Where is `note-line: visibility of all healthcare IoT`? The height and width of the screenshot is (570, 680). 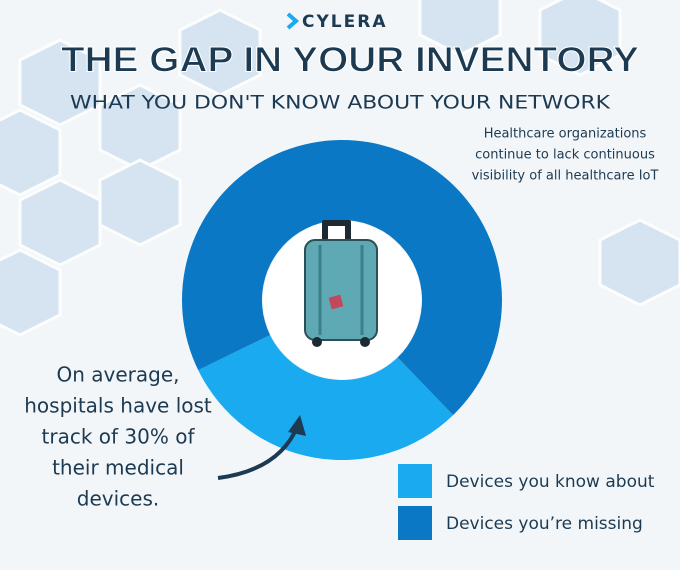 note-line: visibility of all healthcare IoT is located at coordinates (565, 176).